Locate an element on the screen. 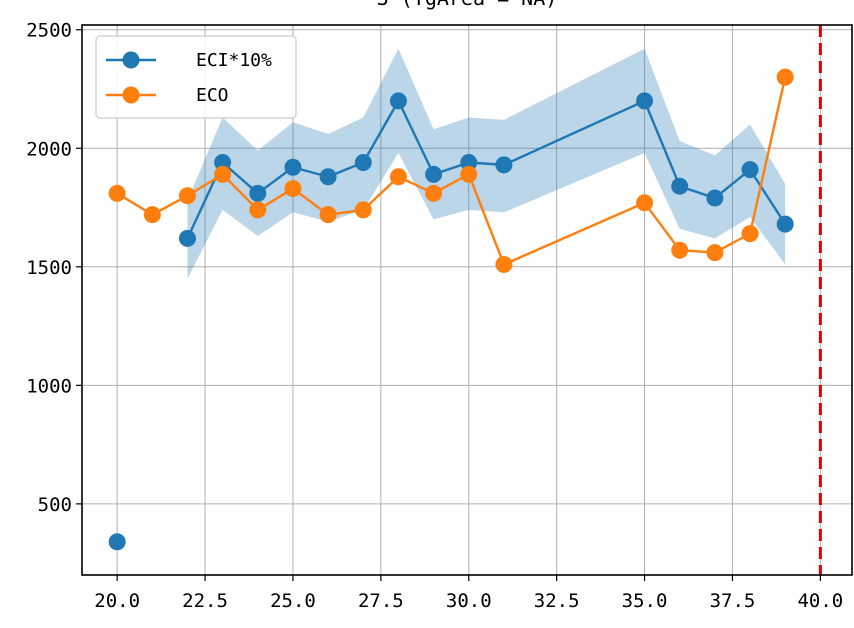 The height and width of the screenshot is (628, 854). x-tick-label: 37.5 is located at coordinates (733, 601).